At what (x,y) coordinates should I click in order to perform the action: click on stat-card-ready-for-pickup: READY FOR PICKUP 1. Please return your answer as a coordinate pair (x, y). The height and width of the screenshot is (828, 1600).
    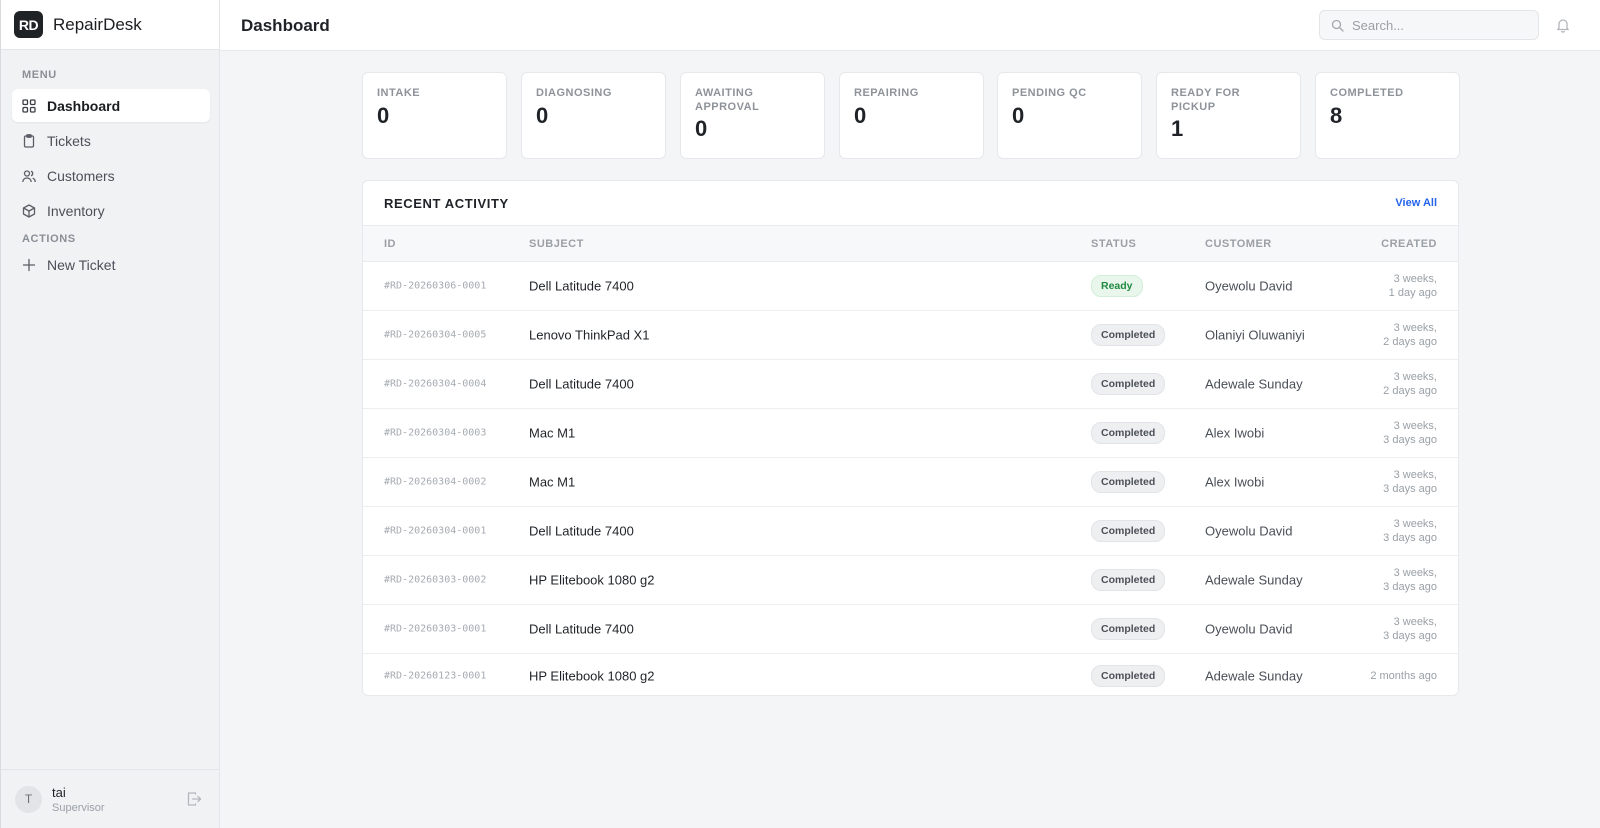
    Looking at the image, I should click on (1228, 115).